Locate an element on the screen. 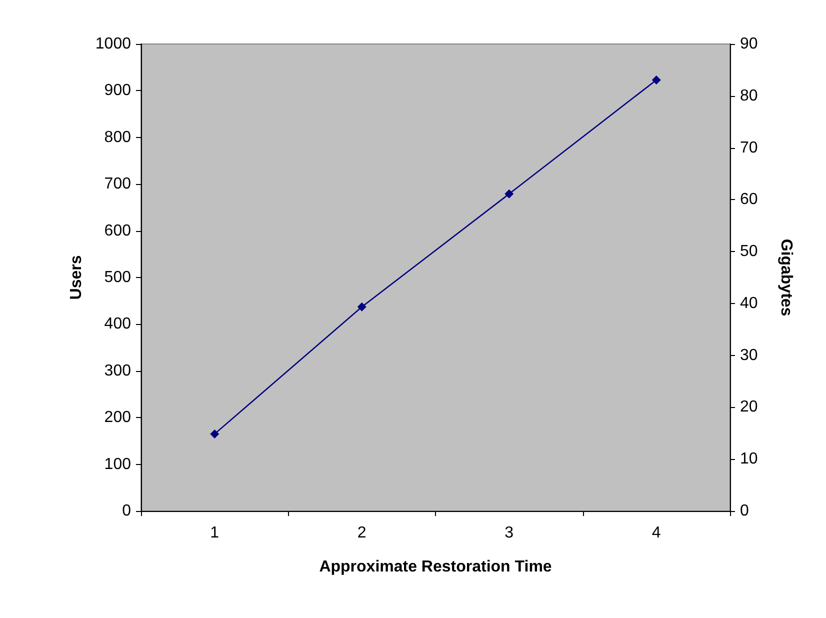 The width and height of the screenshot is (826, 618). y2-tick-label: 50 is located at coordinates (749, 251).